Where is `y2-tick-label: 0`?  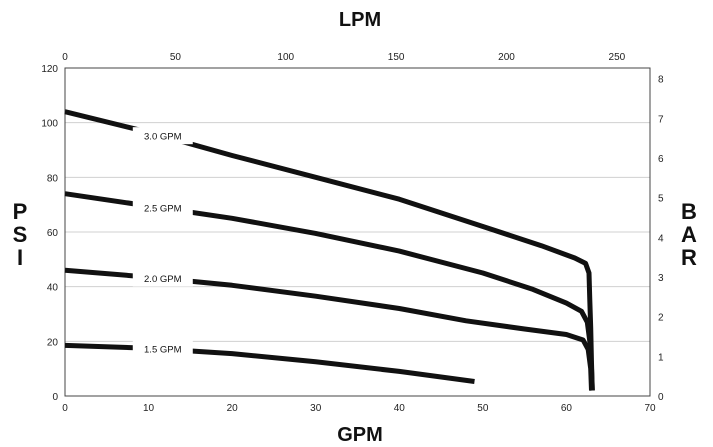
y2-tick-label: 0 is located at coordinates (661, 397).